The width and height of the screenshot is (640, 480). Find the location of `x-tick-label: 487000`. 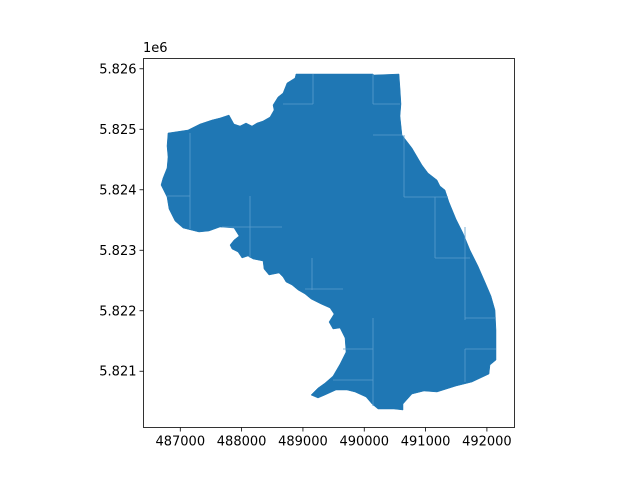

x-tick-label: 487000 is located at coordinates (180, 442).